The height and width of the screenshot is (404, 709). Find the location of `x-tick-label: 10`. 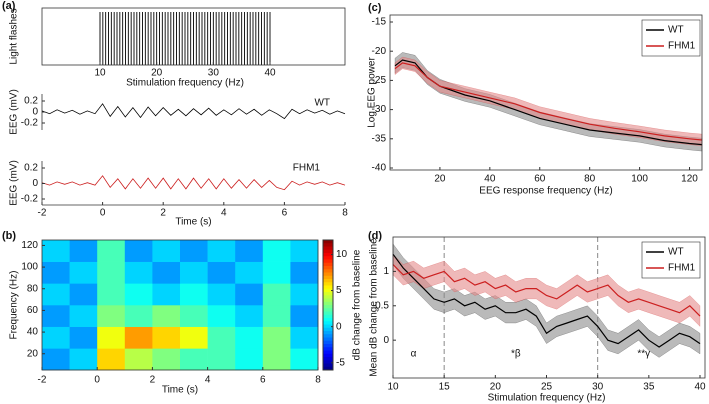

x-tick-label: 10 is located at coordinates (393, 387).